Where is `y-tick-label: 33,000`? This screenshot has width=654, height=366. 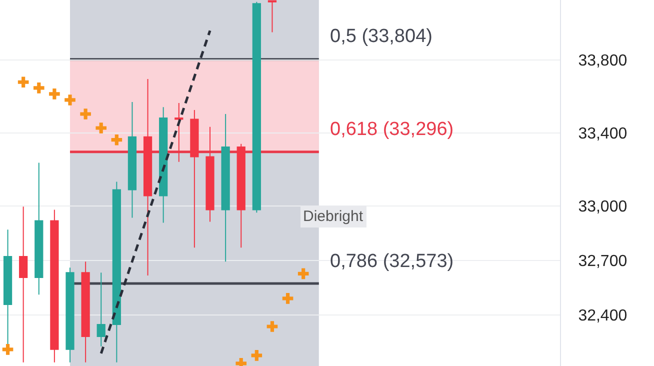
y-tick-label: 33,000 is located at coordinates (603, 207).